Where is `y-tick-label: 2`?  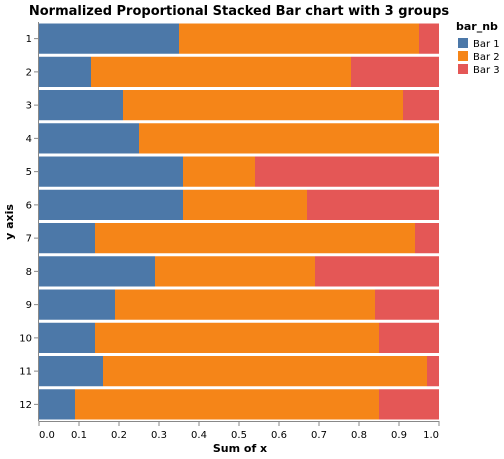
y-tick-label: 2 is located at coordinates (29, 72).